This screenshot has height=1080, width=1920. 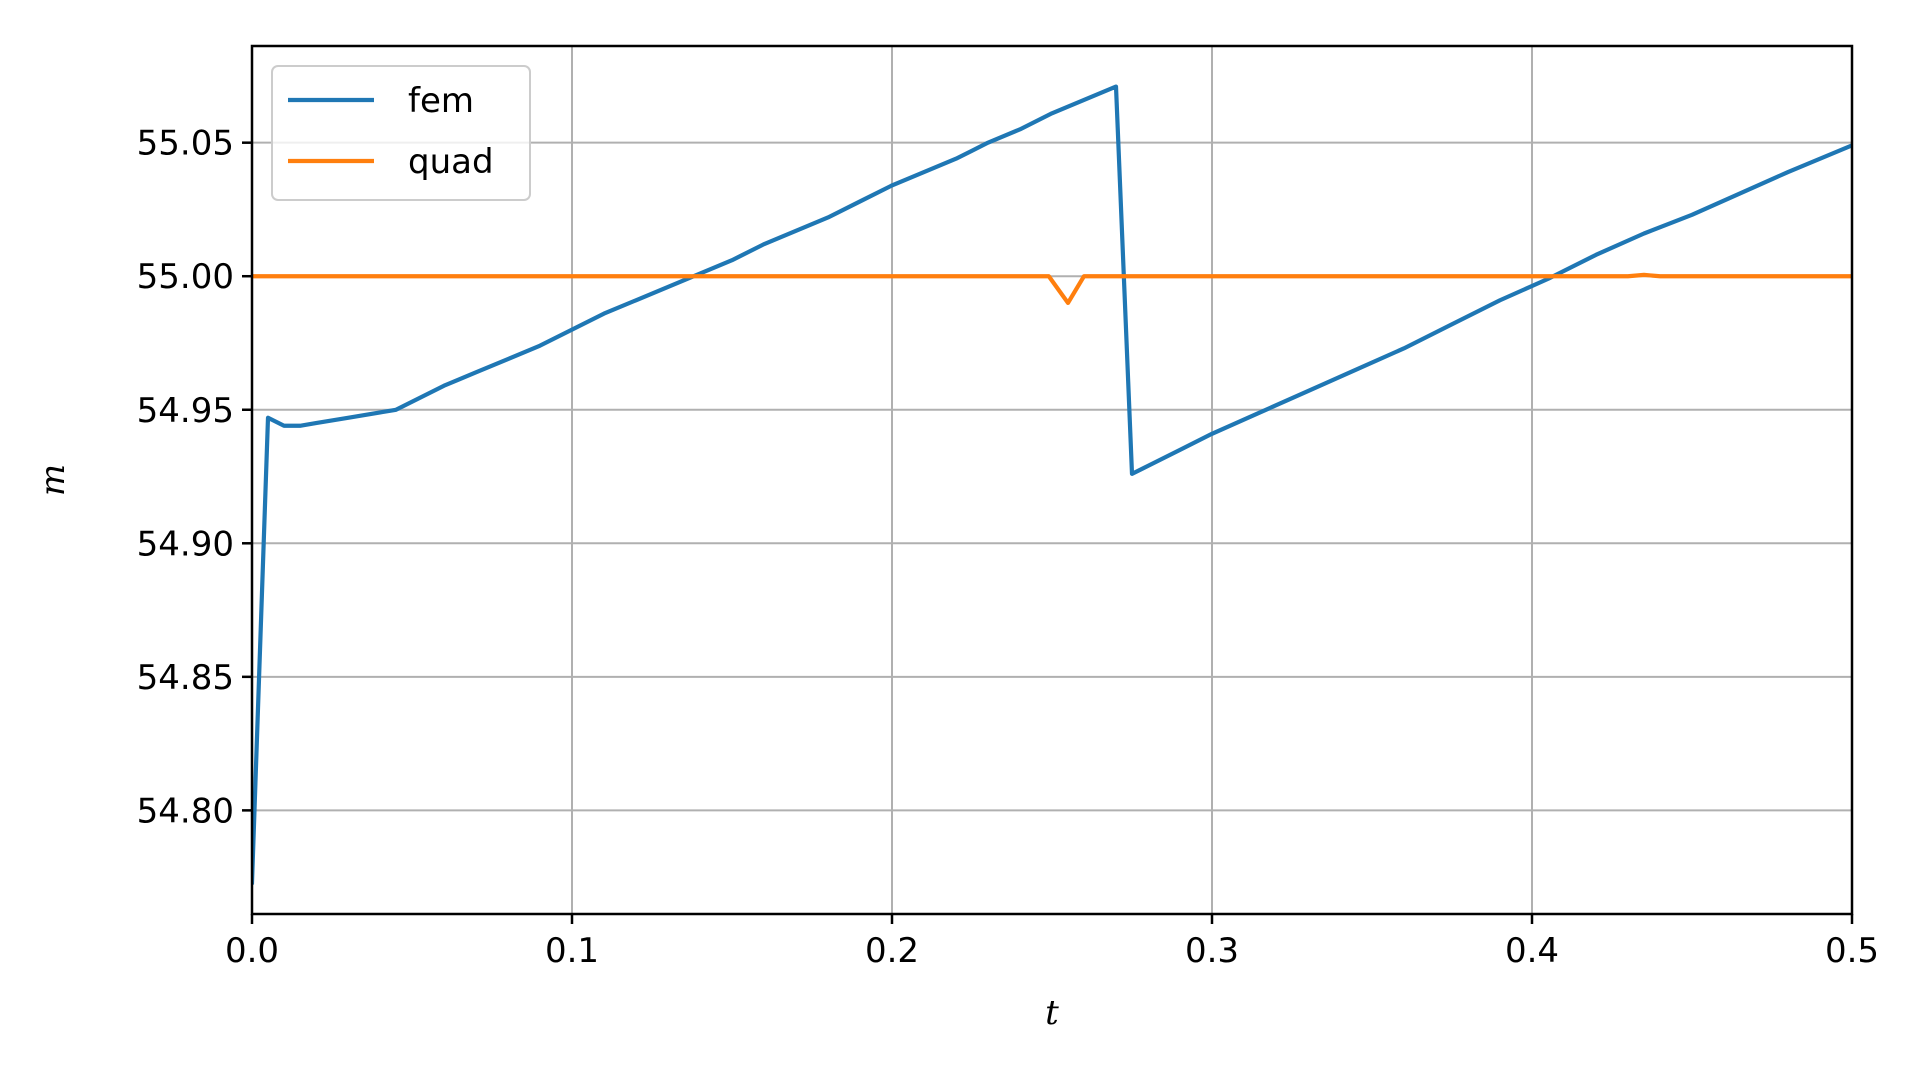 What do you see at coordinates (252, 951) in the screenshot?
I see `x-tick-label: 0.0` at bounding box center [252, 951].